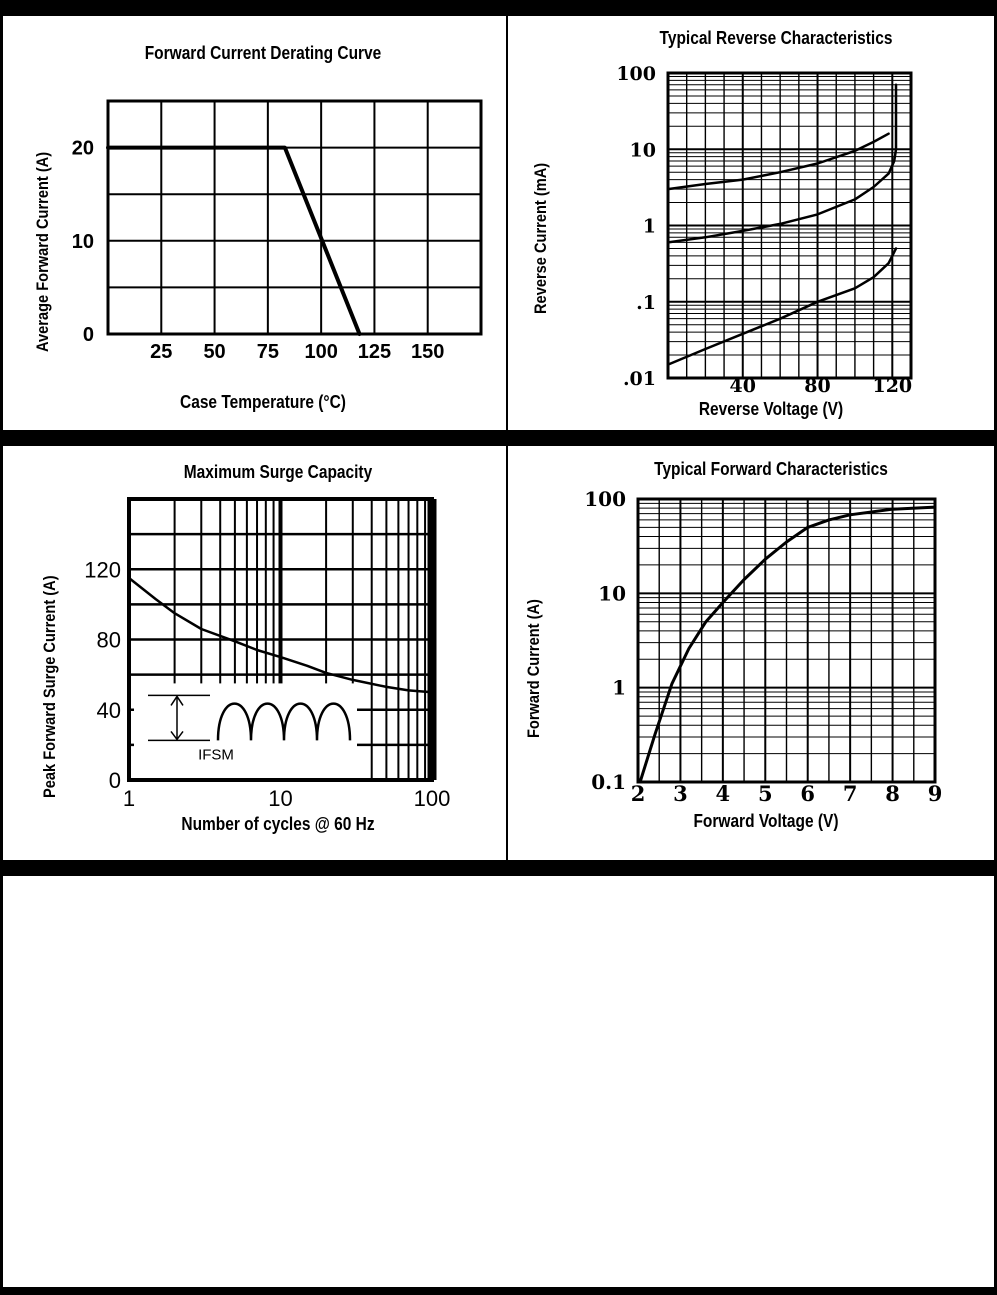 Image resolution: width=997 pixels, height=1295 pixels. I want to click on derating-x-axis-label: Case Temperature (°C), so click(263, 402).